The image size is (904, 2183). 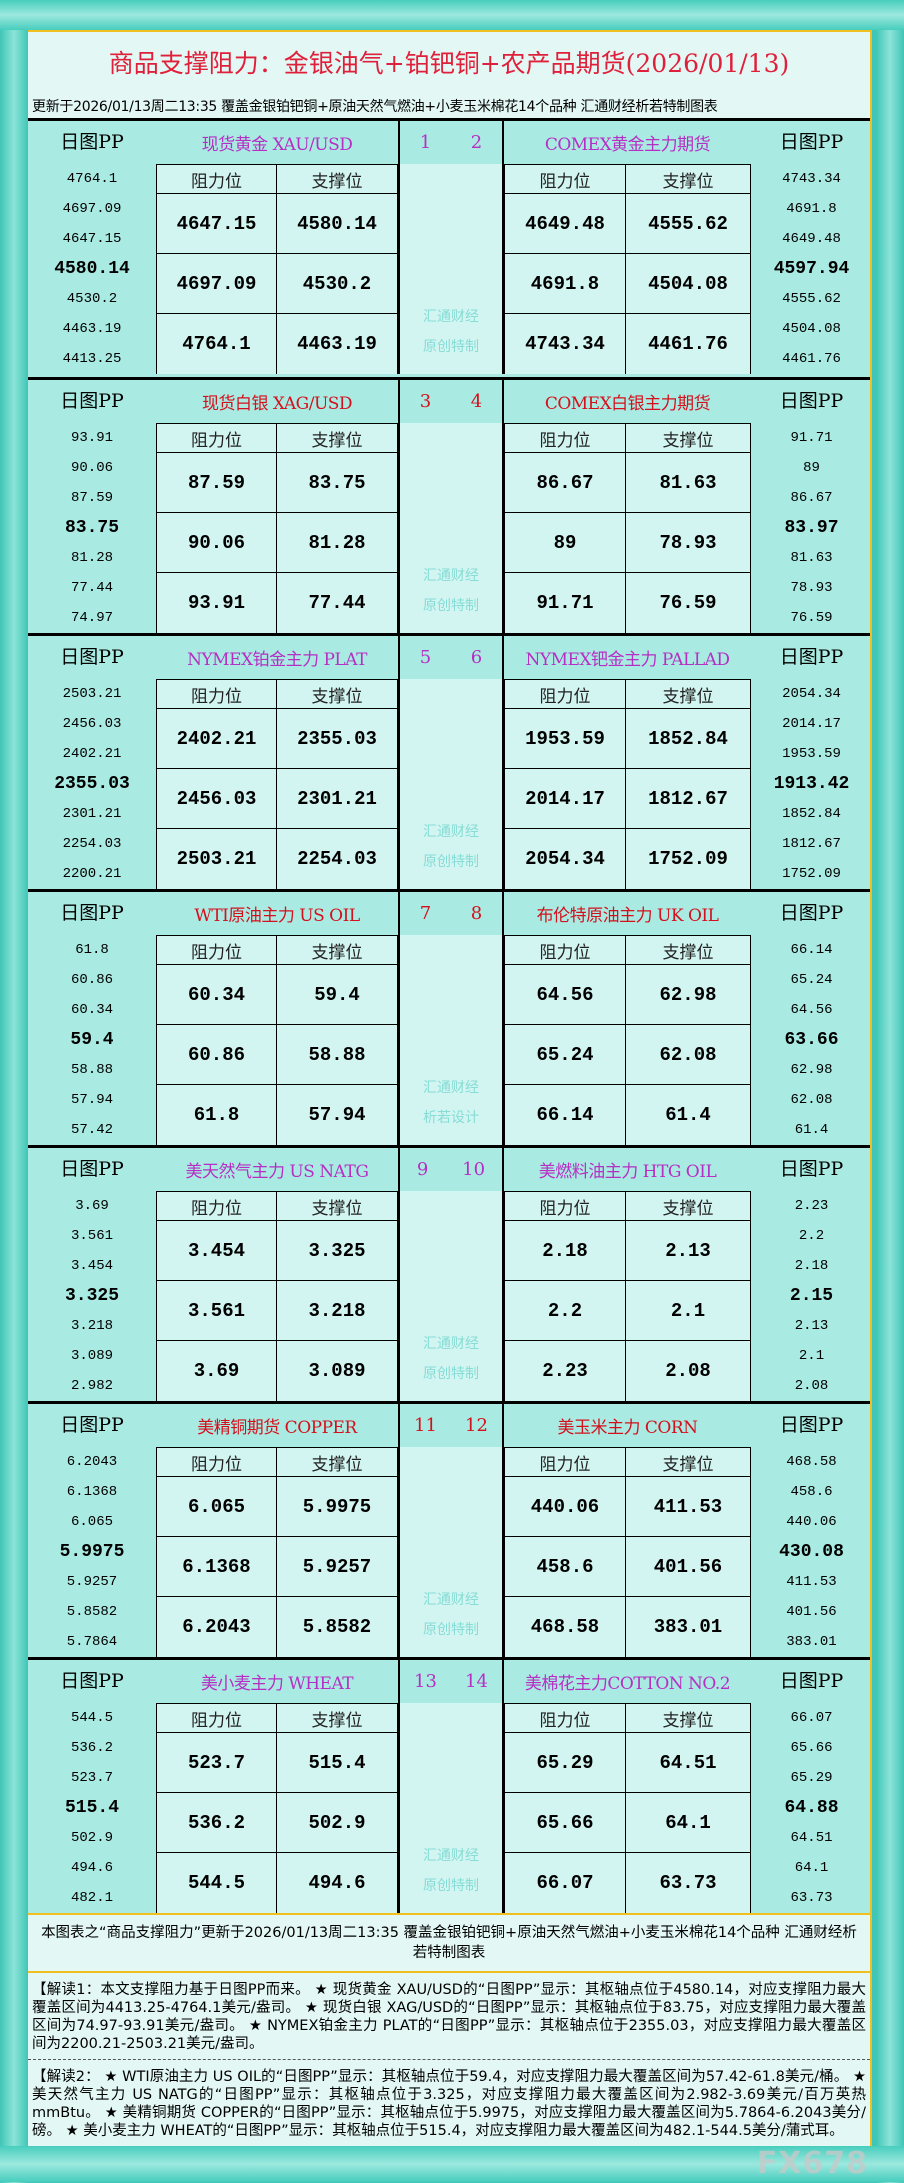 I want to click on resistance-value: 4743.34, so click(x=565, y=344).